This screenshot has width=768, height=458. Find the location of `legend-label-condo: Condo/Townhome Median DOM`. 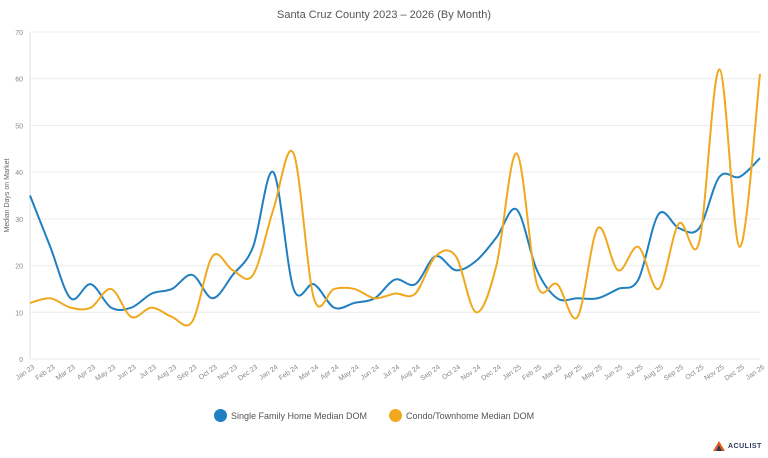

legend-label-condo: Condo/Townhome Median DOM is located at coordinates (470, 415).